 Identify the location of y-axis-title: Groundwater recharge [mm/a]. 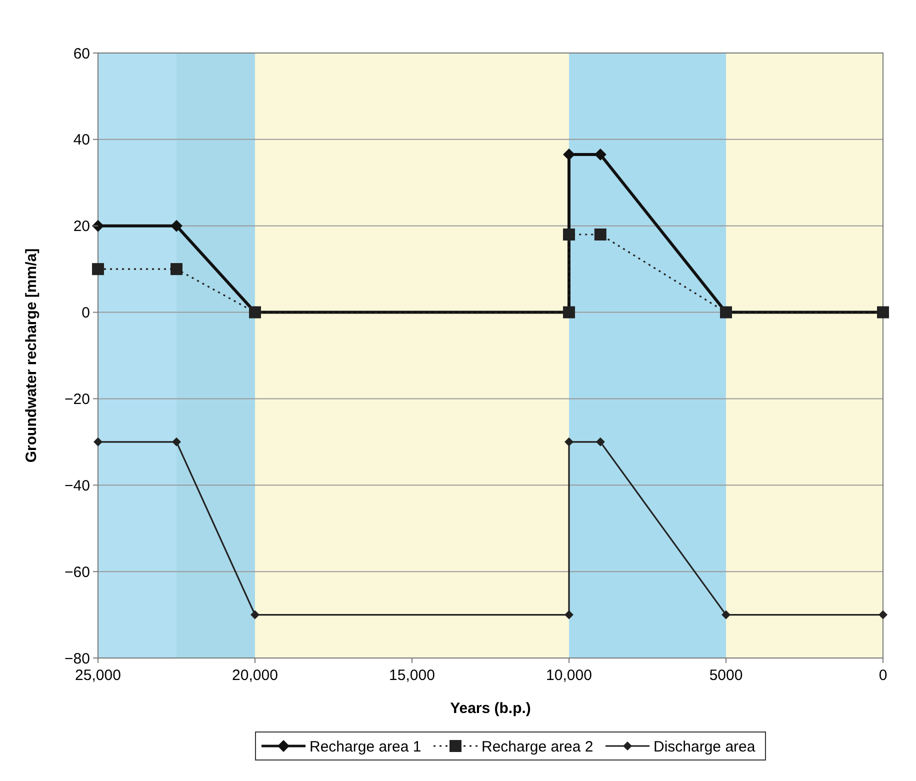
(31, 355).